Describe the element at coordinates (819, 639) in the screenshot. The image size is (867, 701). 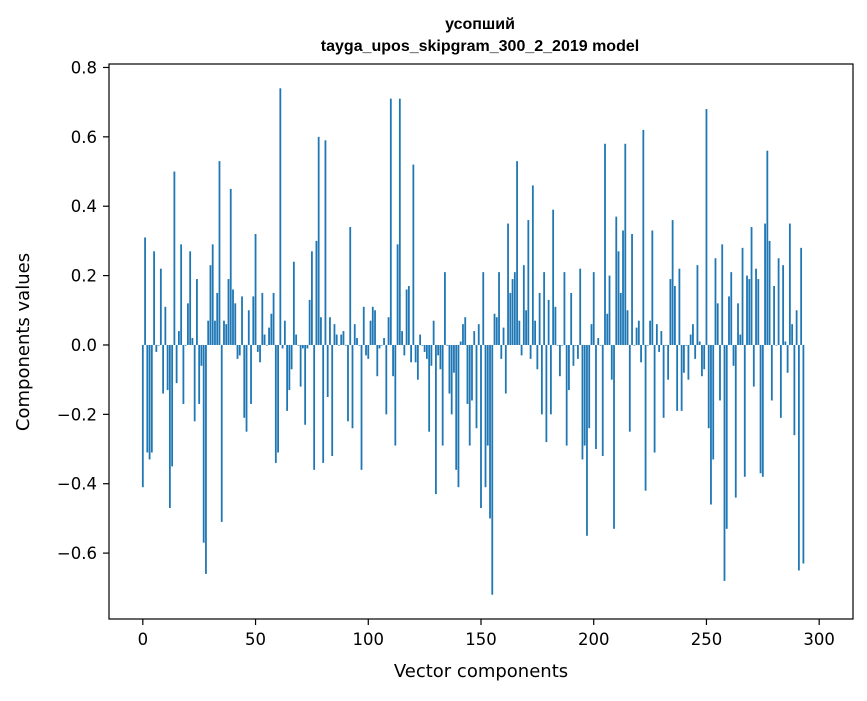
I see `x-tick-label-300: 300` at that location.